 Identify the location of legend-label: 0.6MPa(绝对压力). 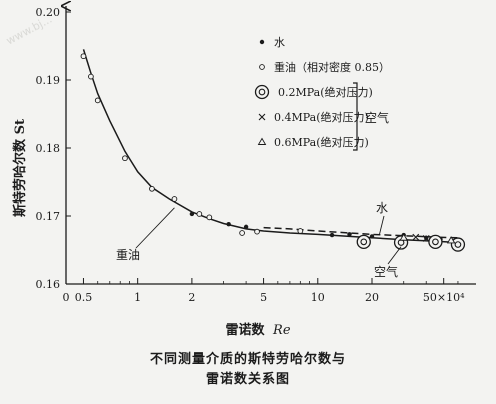
(321, 142).